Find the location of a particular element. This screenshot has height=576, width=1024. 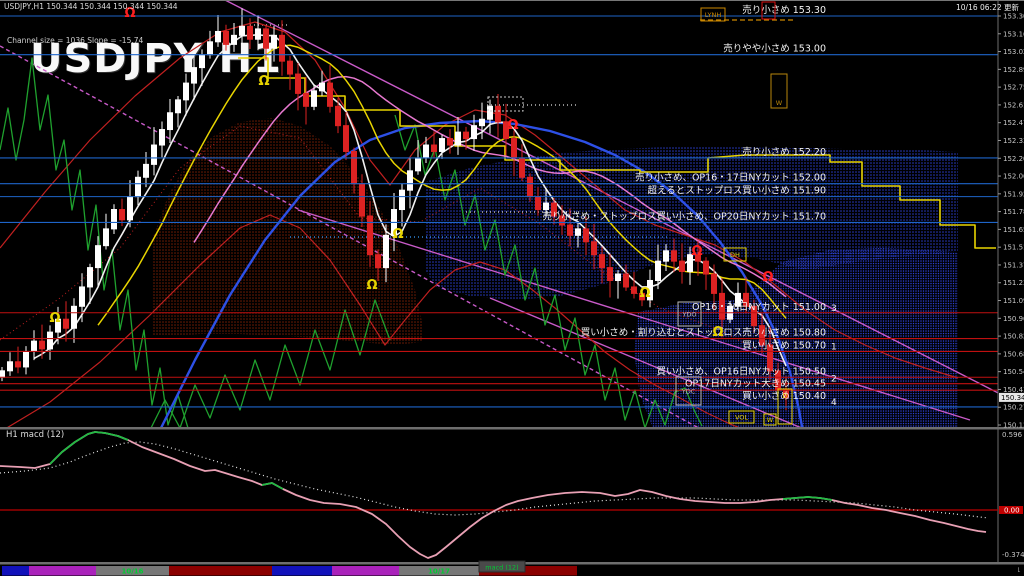

chart-label-text: YDC is located at coordinates (688, 392).